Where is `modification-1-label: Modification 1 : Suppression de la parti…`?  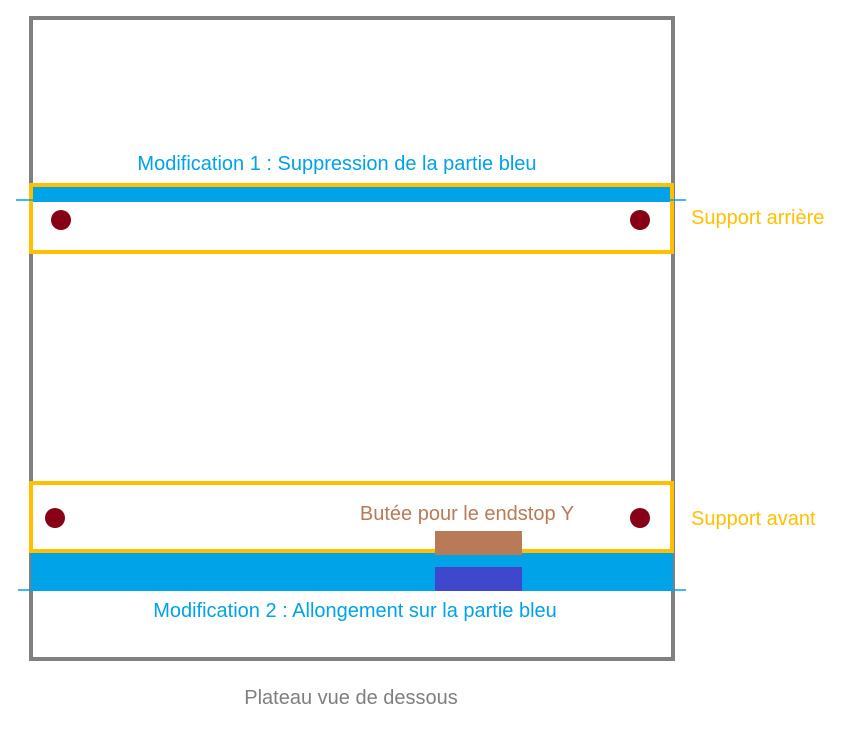 modification-1-label: Modification 1 : Suppression de la parti… is located at coordinates (336, 164).